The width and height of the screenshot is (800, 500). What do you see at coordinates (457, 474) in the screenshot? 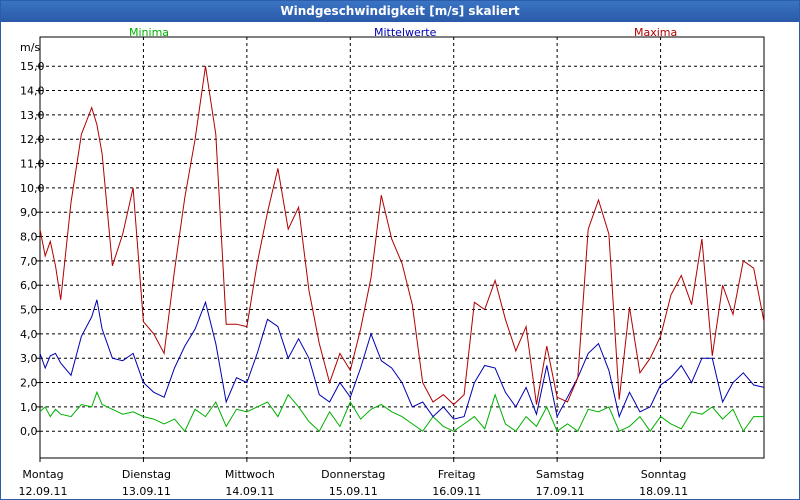
I see `x-tick-day: Freitag` at bounding box center [457, 474].